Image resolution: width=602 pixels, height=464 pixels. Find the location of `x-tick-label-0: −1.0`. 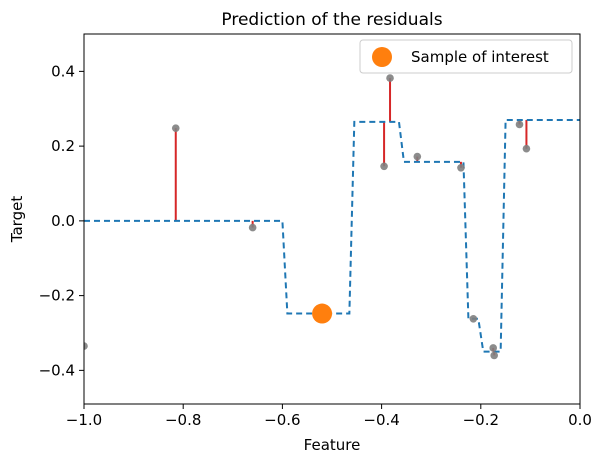

x-tick-label-0: −1.0 is located at coordinates (84, 420).